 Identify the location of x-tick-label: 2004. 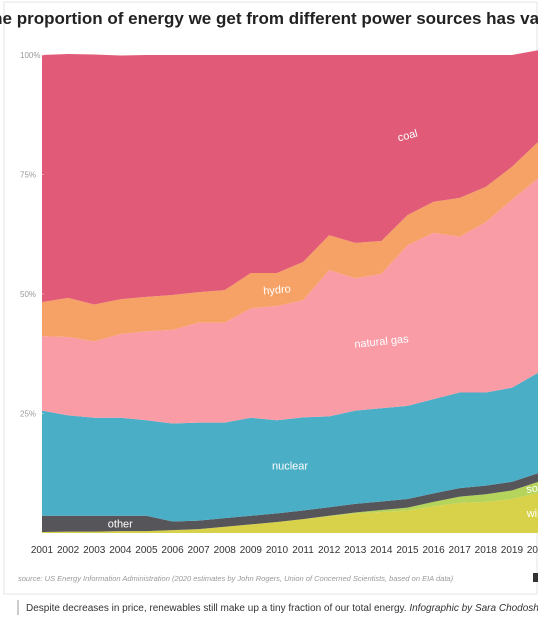
(120, 550).